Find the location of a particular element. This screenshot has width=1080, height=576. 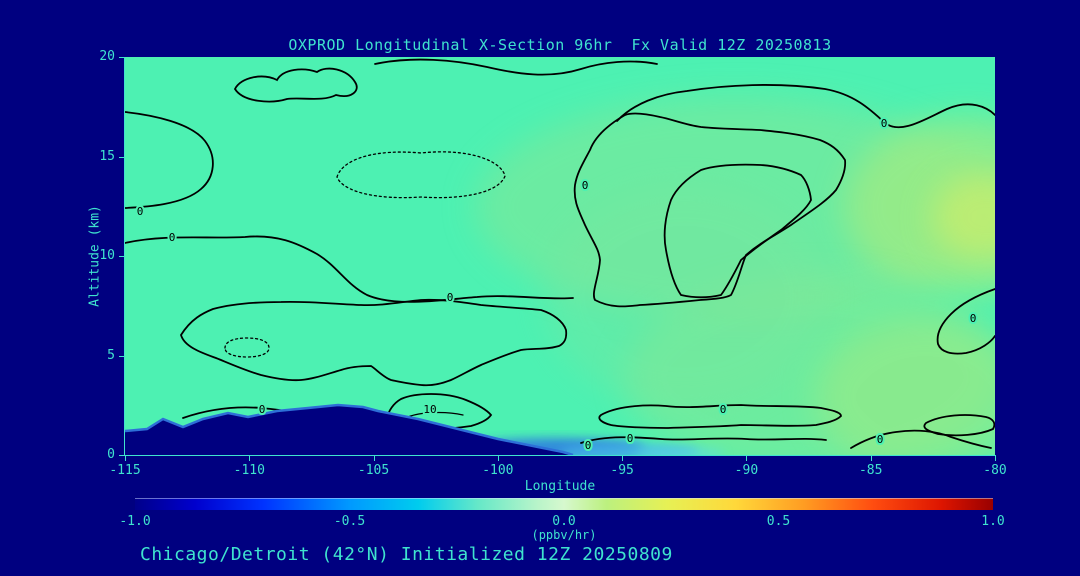

x-tick-label: -110 is located at coordinates (249, 470).